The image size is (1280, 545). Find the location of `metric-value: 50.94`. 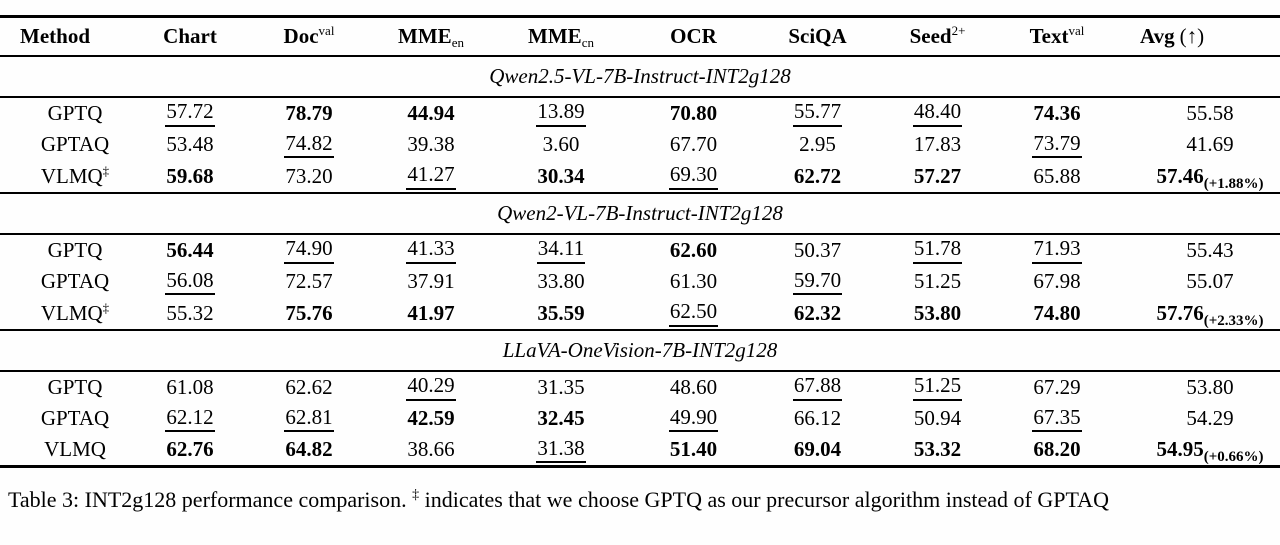

metric-value: 50.94 is located at coordinates (937, 418).